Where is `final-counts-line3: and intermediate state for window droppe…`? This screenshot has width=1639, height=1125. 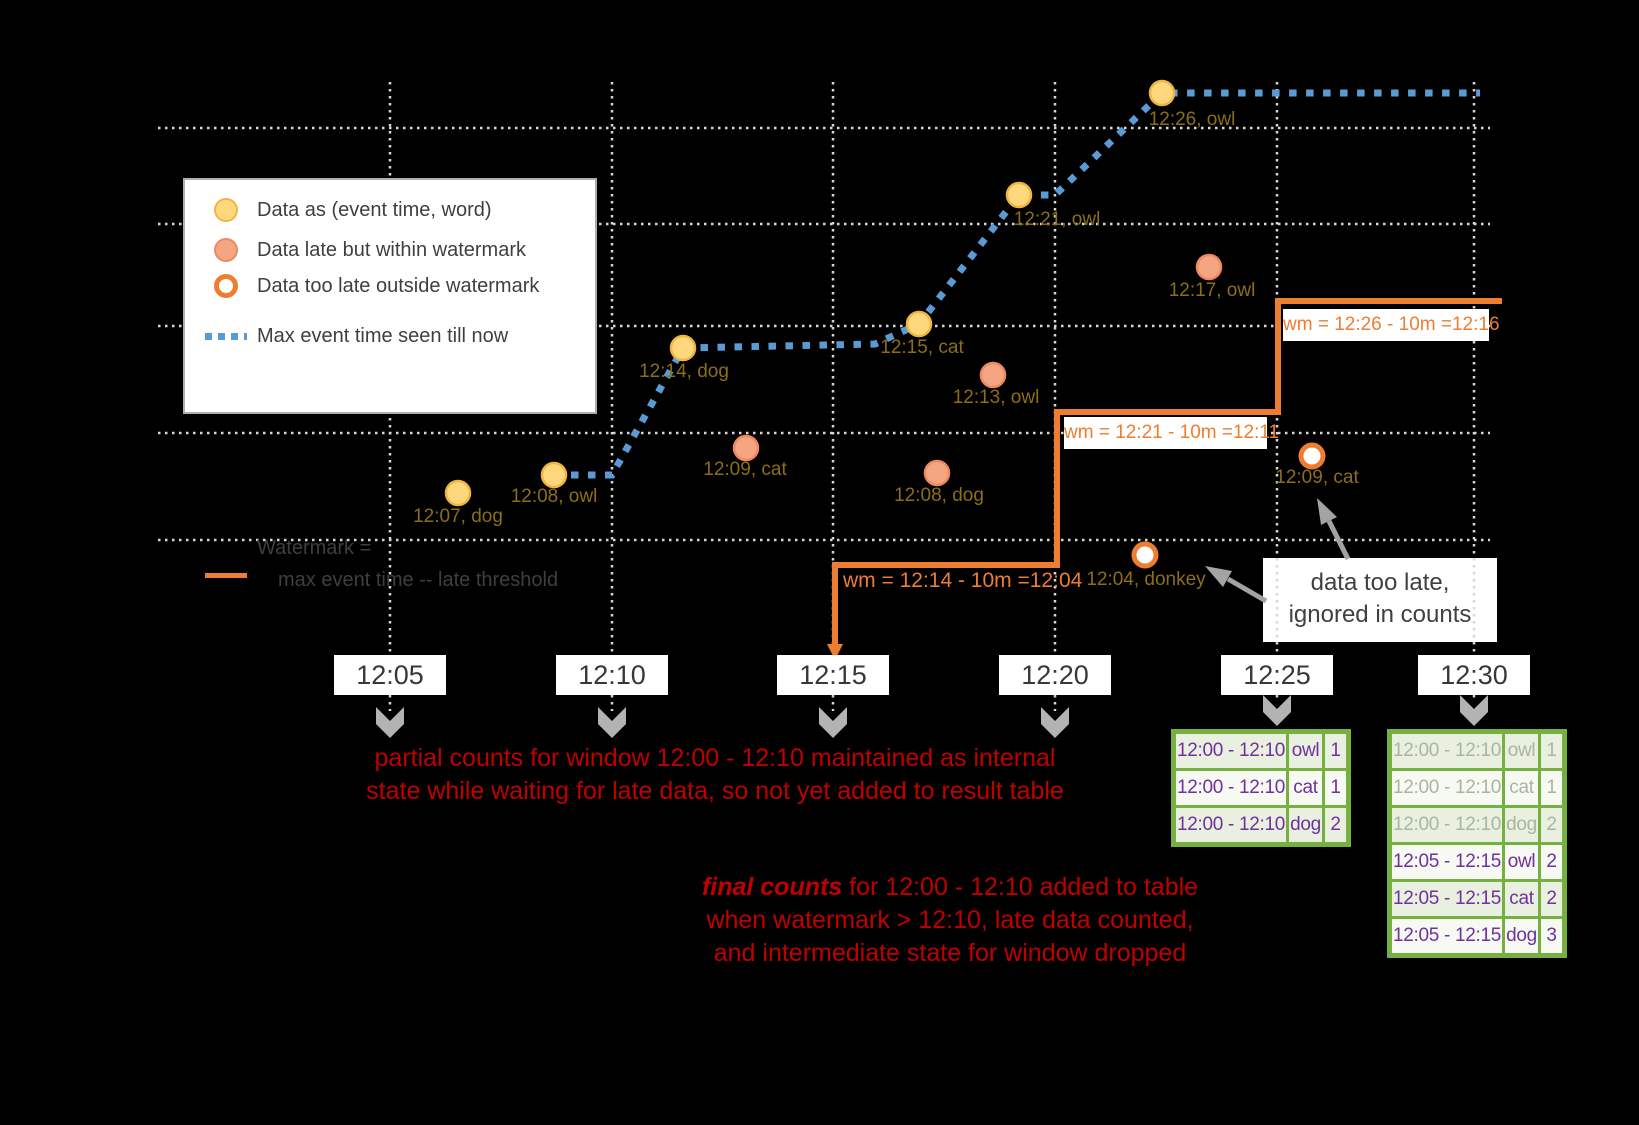 final-counts-line3: and intermediate state for window droppe… is located at coordinates (950, 953).